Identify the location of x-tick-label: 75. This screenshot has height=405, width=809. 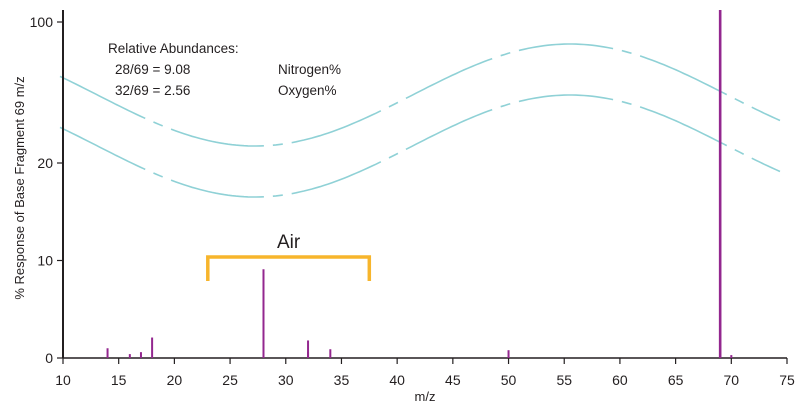
(787, 380).